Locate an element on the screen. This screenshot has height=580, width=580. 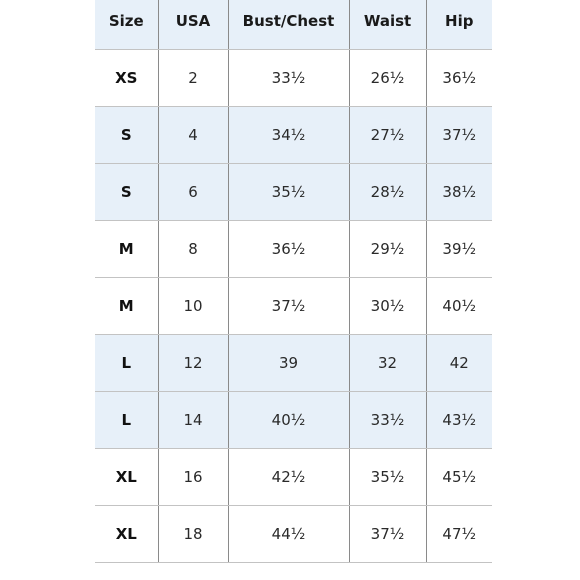
waist-cell: 30½ is located at coordinates (388, 306).